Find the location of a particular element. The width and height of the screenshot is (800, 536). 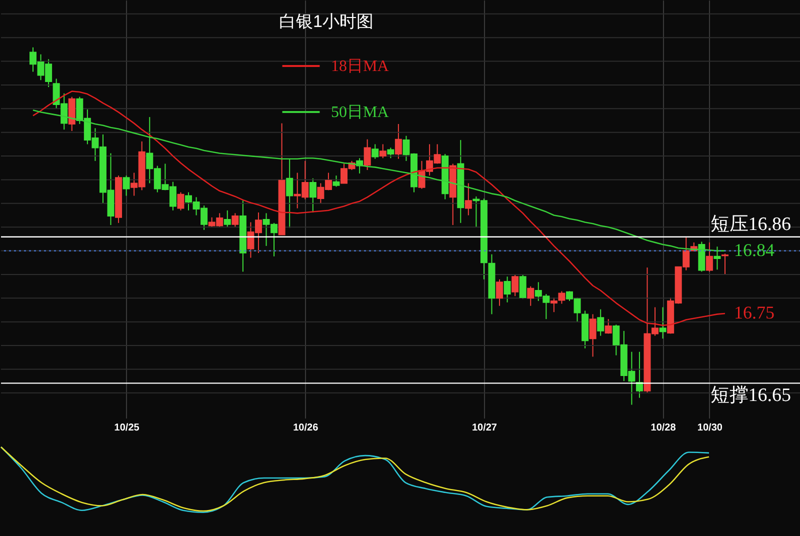

x-tick-label: 10/26 is located at coordinates (306, 428).